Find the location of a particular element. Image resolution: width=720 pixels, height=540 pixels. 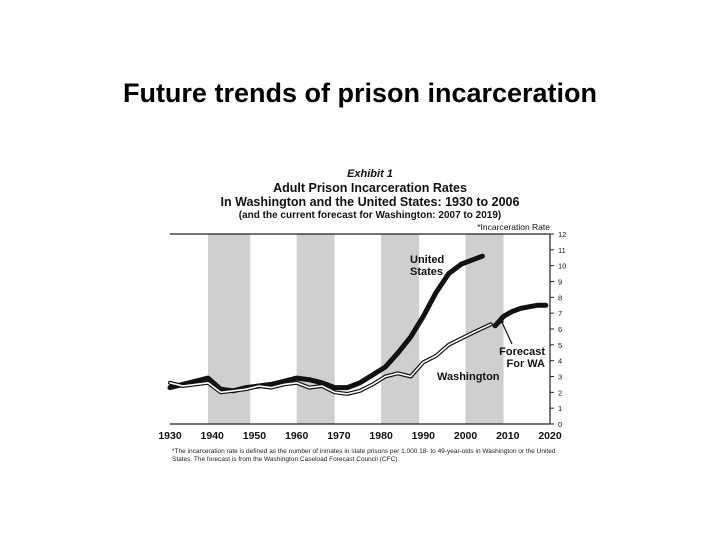

x-tick-label: 2010 is located at coordinates (508, 436).